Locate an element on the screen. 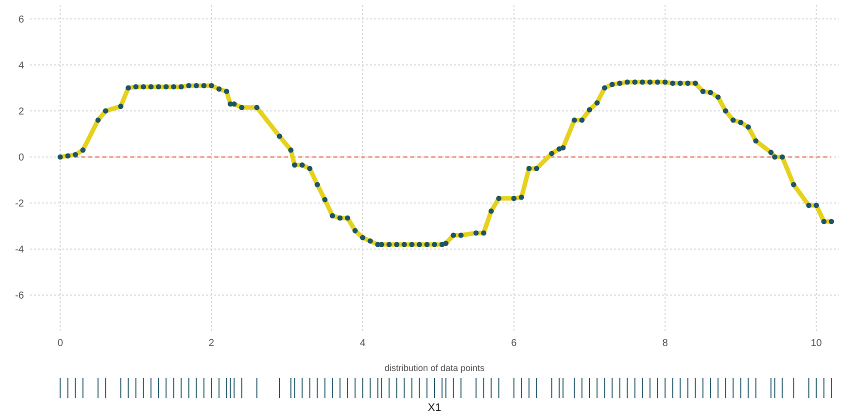  y-tick-label: -2 is located at coordinates (19, 204).